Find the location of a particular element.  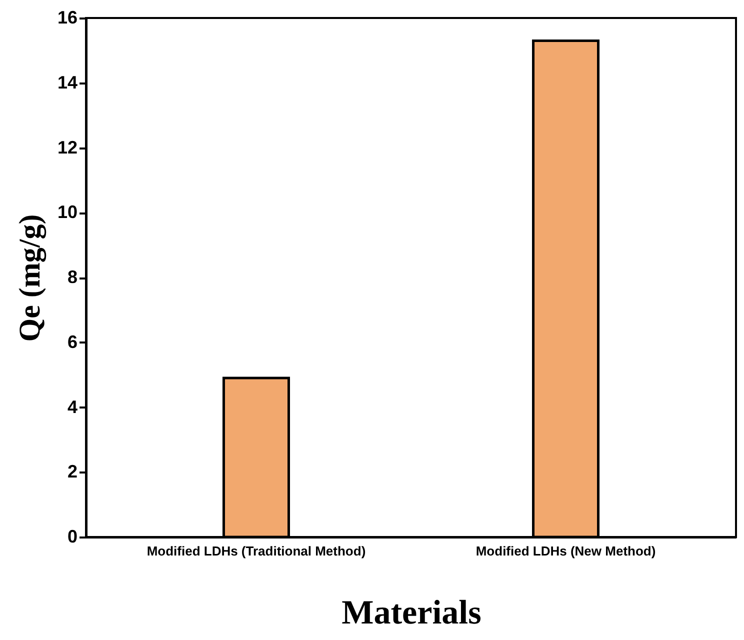

y-tick-label: 6 is located at coordinates (72, 342).